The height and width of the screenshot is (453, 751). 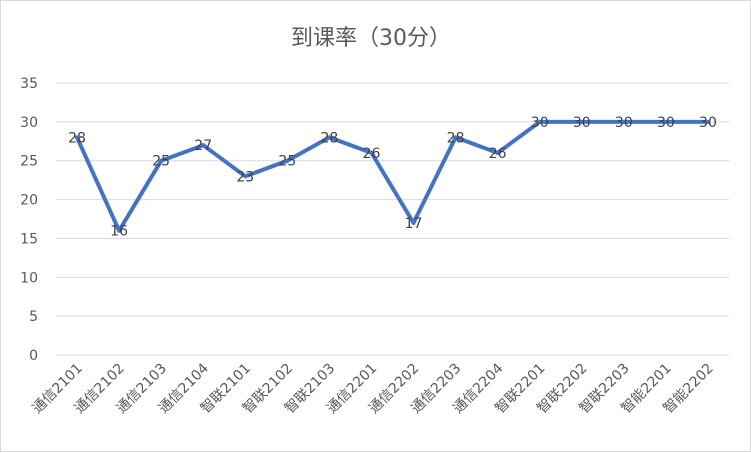 I want to click on y-tick-label: 25, so click(x=29, y=162).